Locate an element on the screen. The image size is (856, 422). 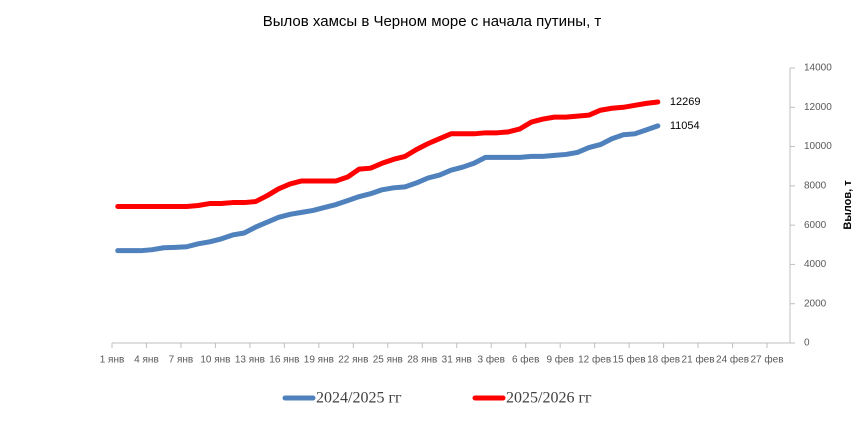
x-tick-label: 13 янв is located at coordinates (250, 360).